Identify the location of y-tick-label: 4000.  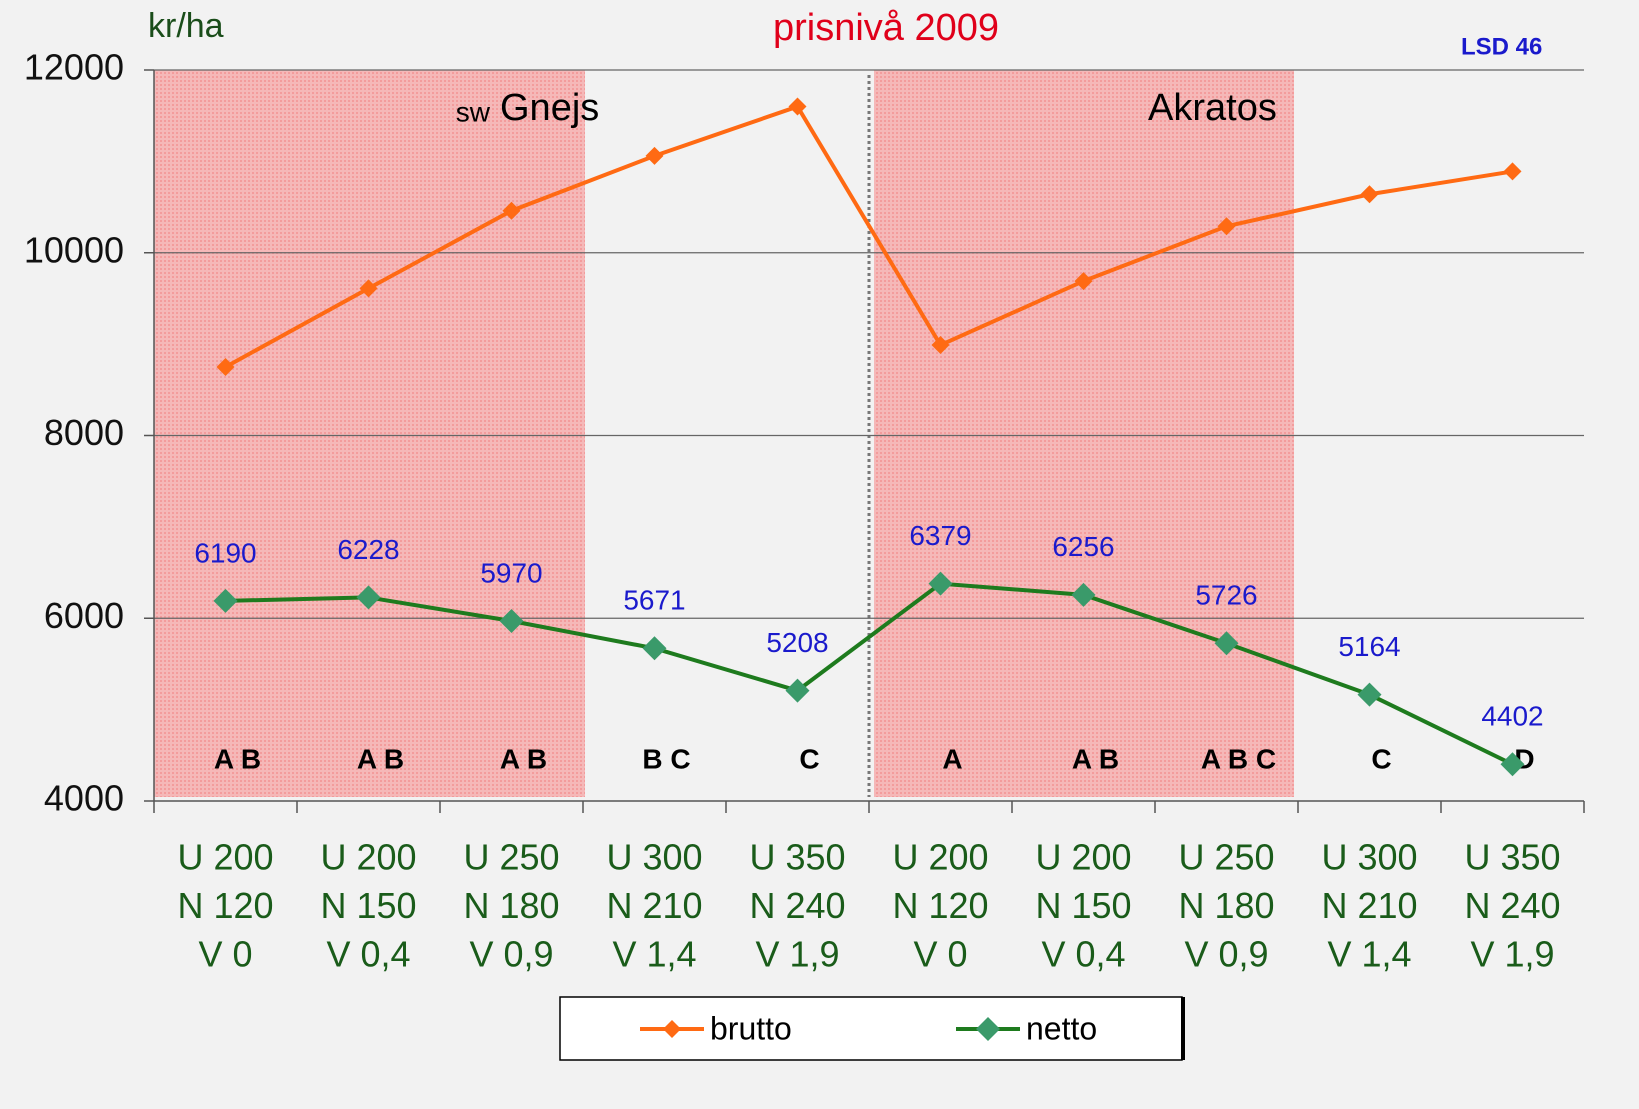
(84, 798).